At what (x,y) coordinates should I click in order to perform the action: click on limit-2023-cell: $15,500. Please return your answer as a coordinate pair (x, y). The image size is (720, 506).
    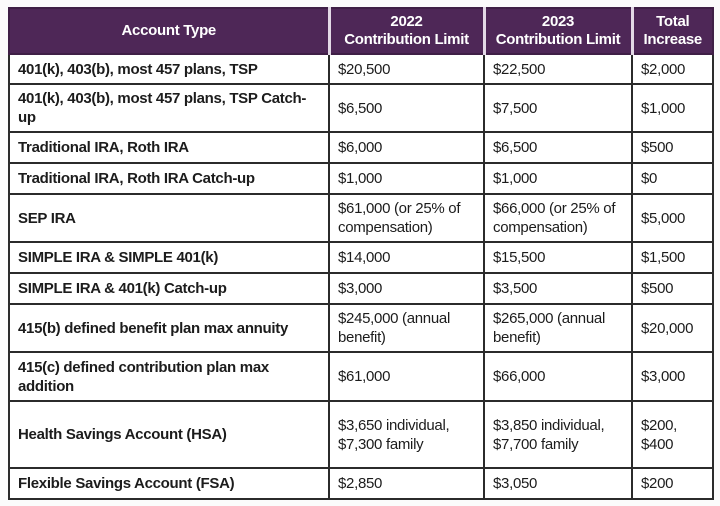
    Looking at the image, I should click on (558, 257).